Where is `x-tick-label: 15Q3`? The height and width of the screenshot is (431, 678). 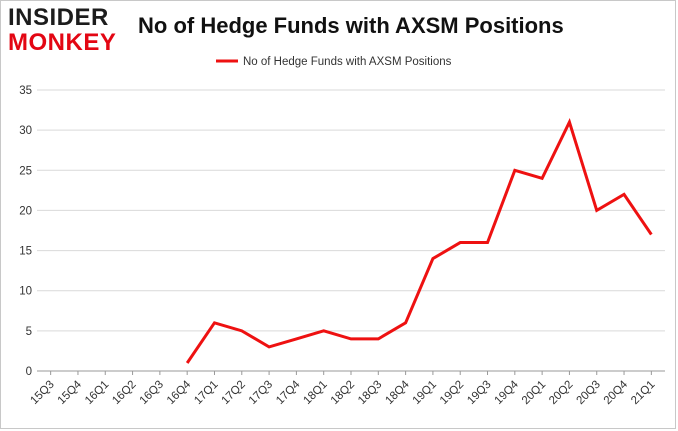
x-tick-label: 15Q3 is located at coordinates (42, 393).